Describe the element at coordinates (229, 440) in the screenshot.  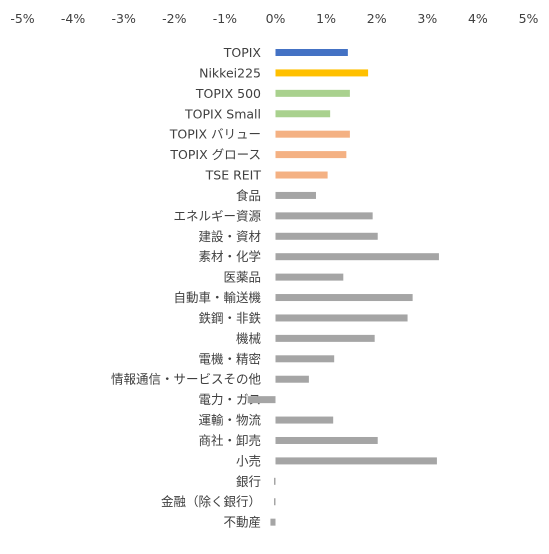
I see `category-label: 商社・卸売` at that location.